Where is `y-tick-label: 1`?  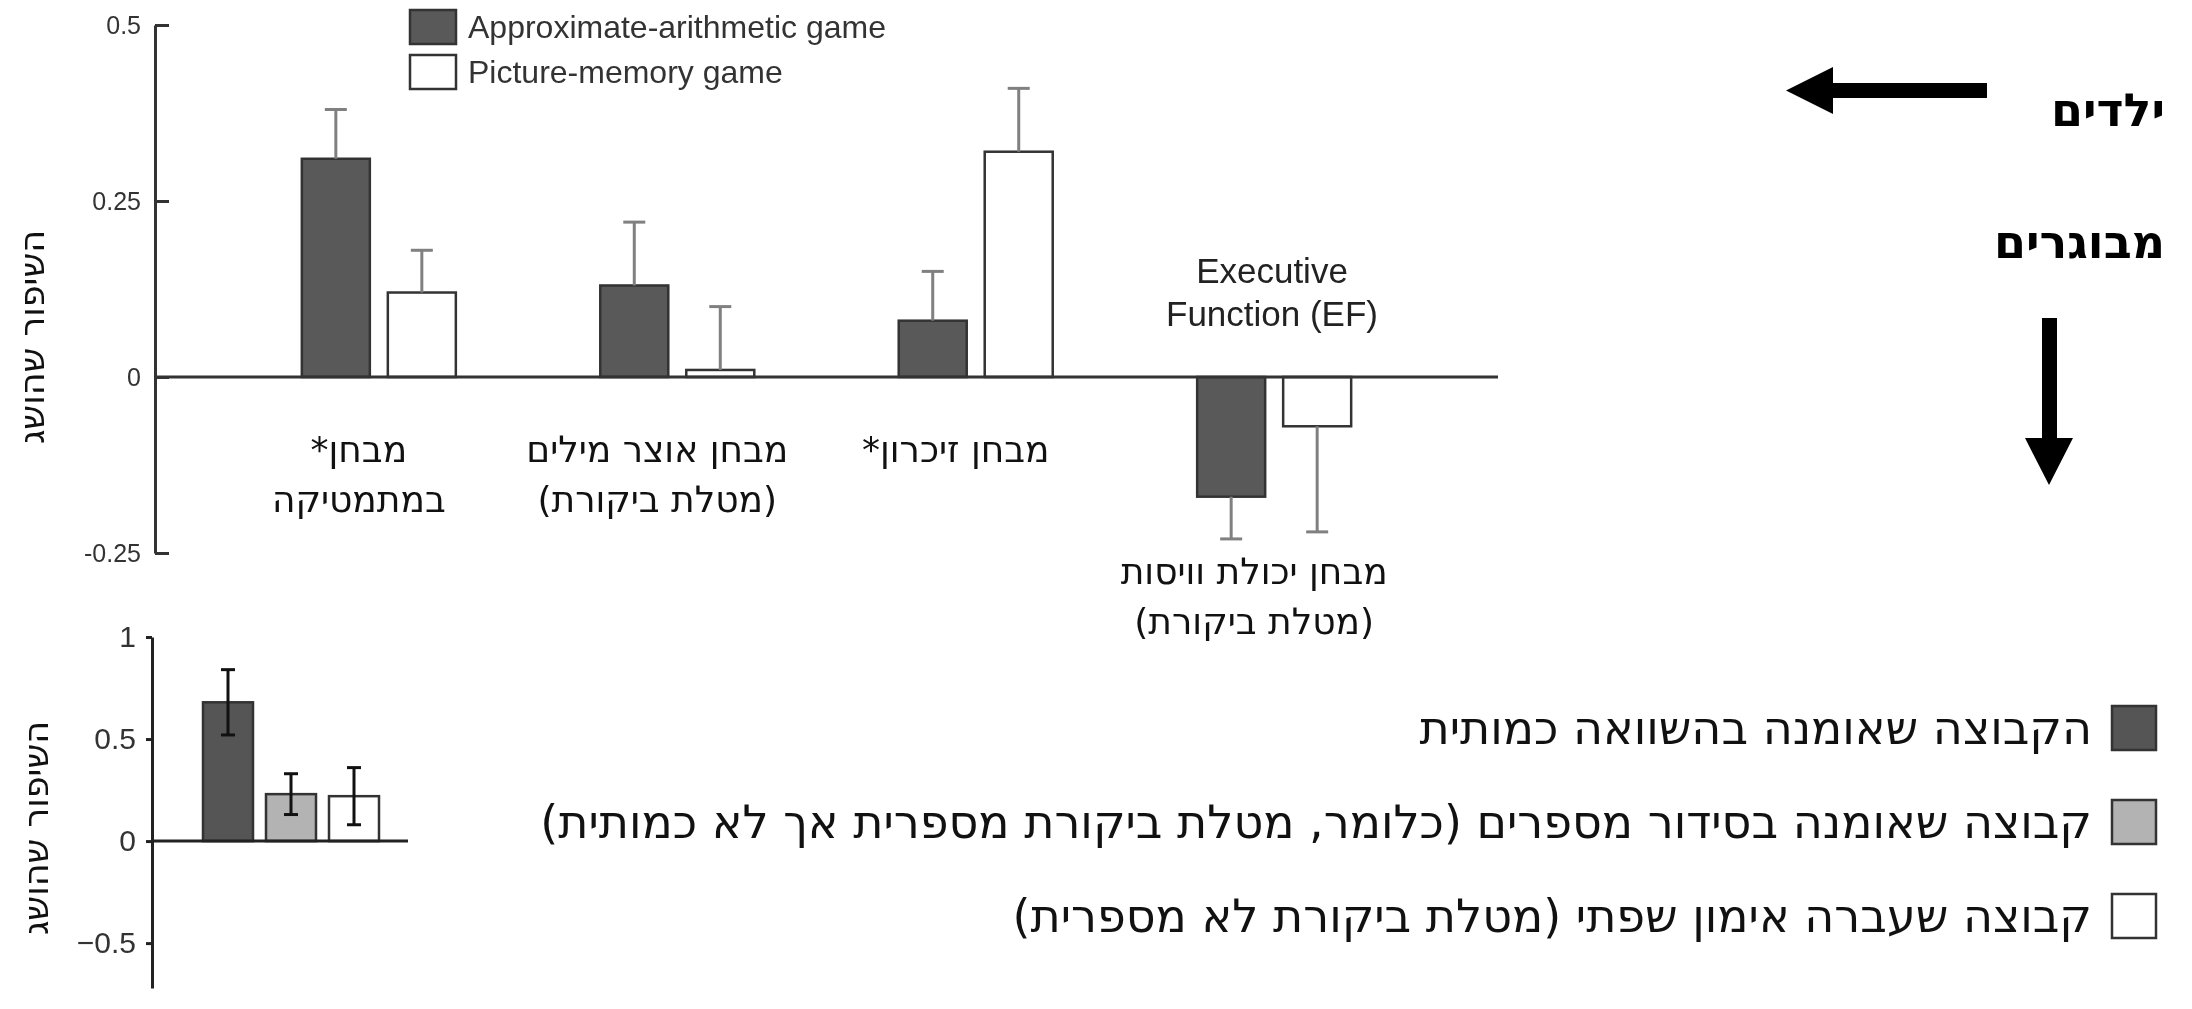 y-tick-label: 1 is located at coordinates (127, 637).